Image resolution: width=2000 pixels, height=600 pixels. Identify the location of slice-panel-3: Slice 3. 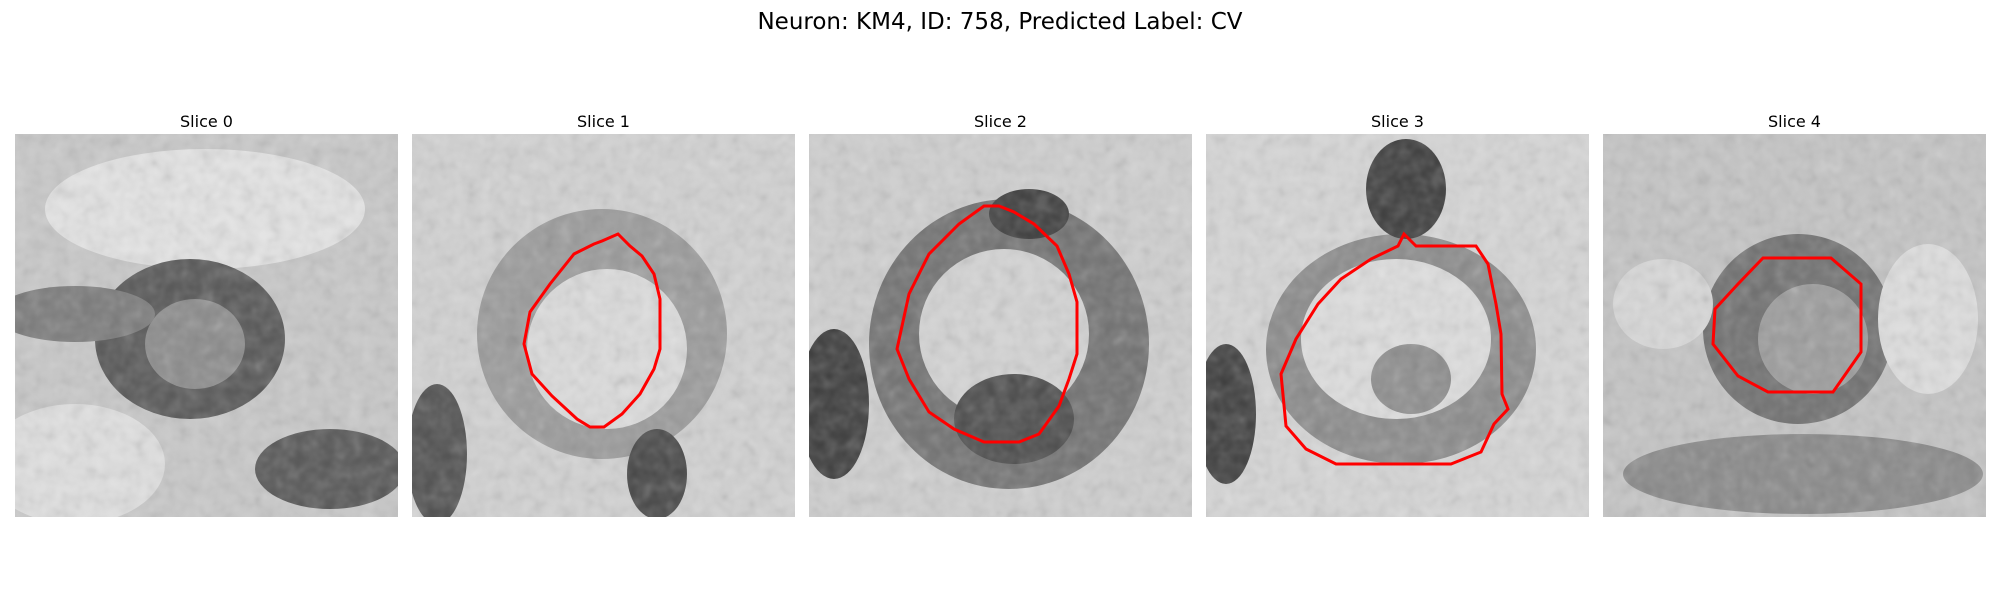
(1397, 313).